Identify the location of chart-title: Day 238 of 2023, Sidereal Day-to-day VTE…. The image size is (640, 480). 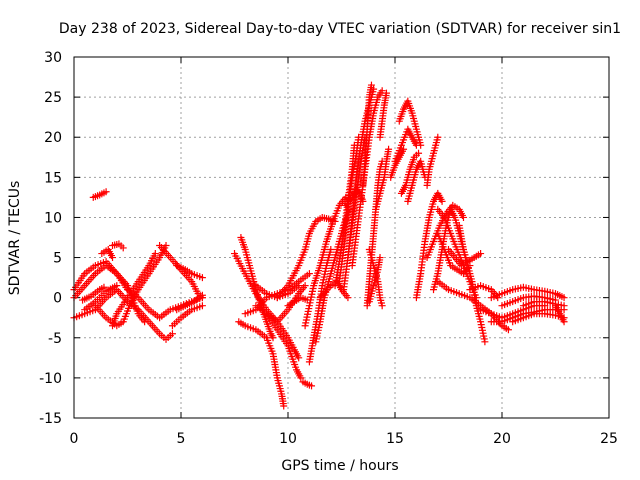
(340, 29).